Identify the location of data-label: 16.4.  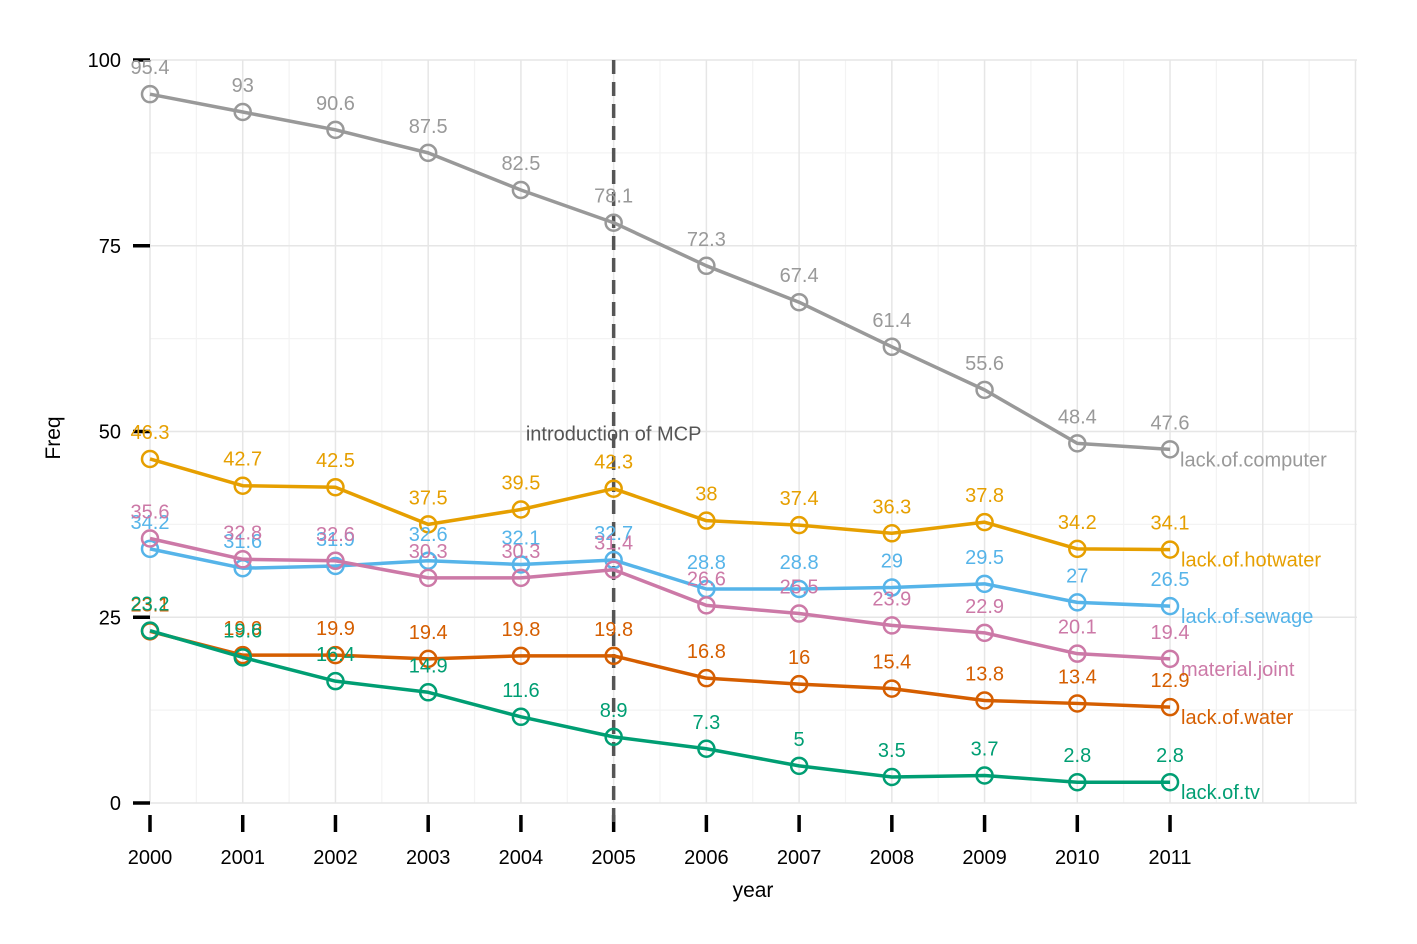
(335, 655).